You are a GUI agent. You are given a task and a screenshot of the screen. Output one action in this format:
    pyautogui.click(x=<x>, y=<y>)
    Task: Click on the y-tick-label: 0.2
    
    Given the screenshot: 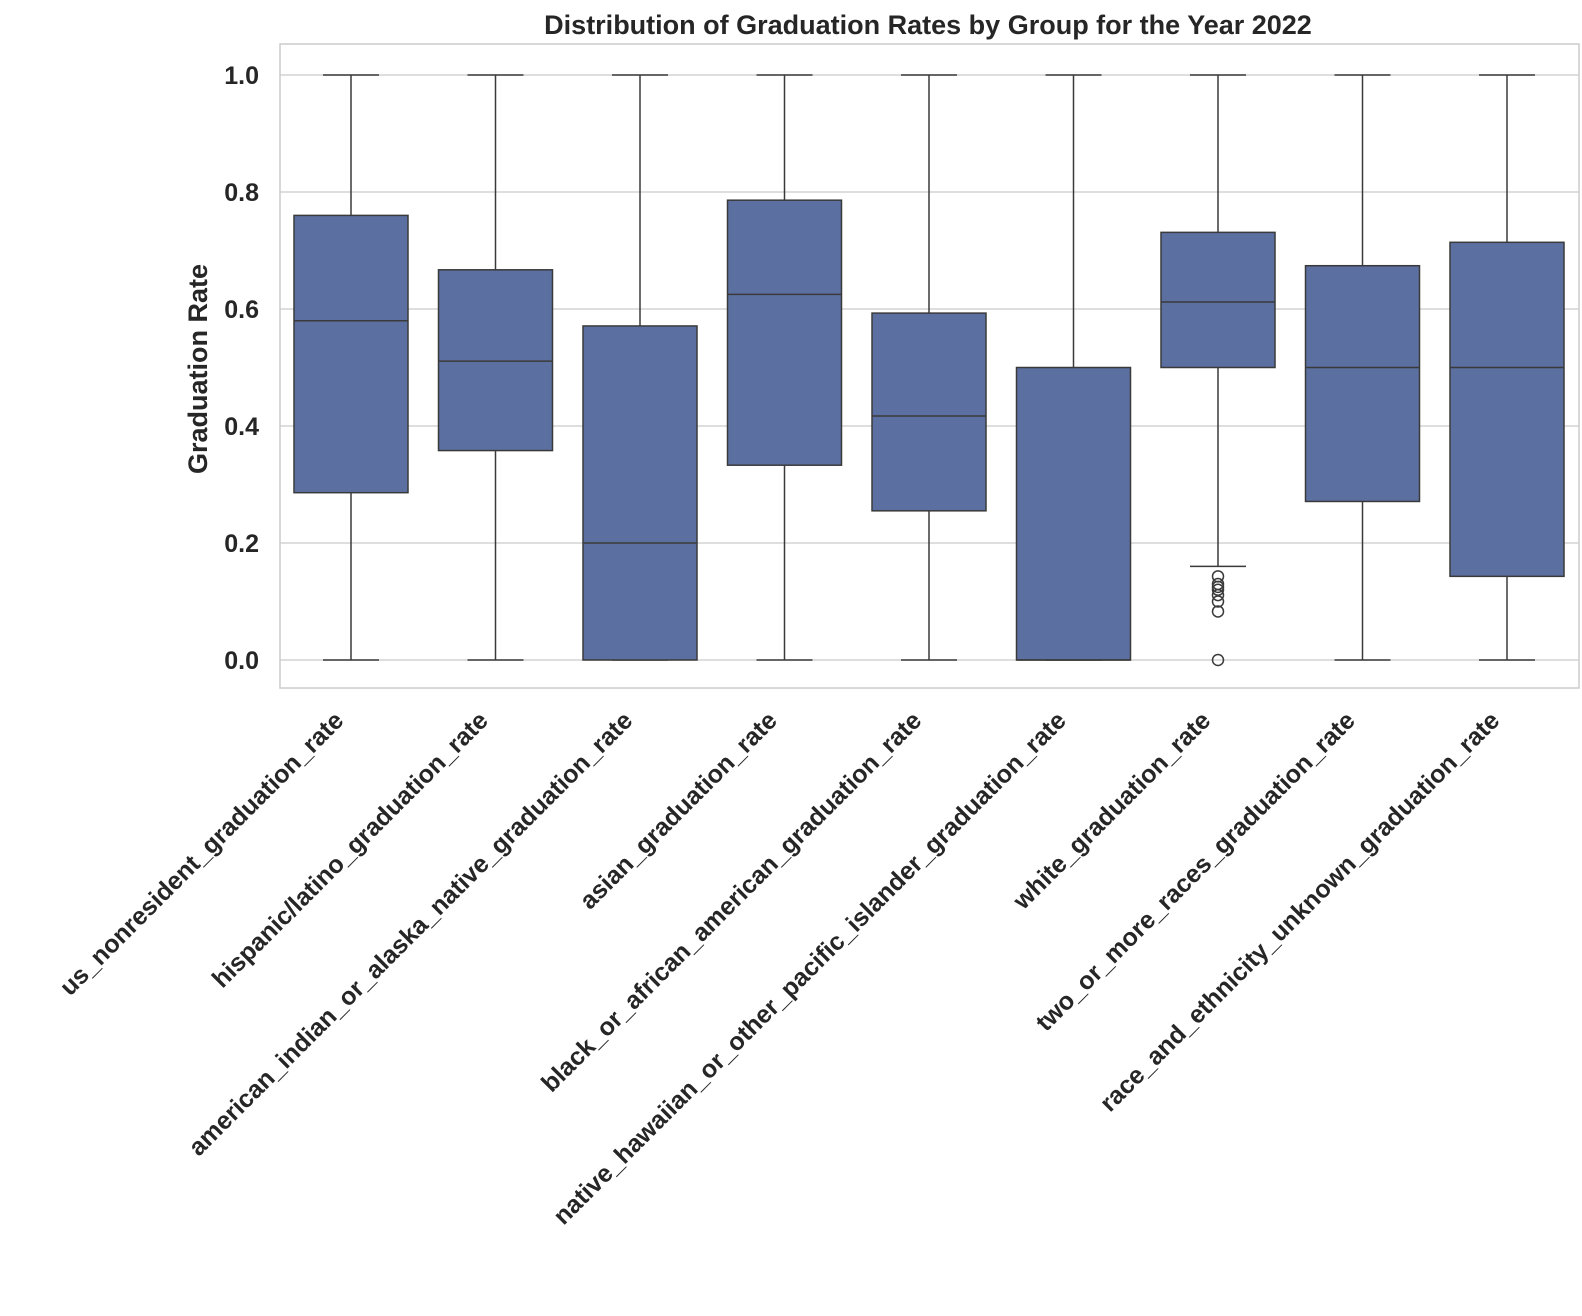 What is the action you would take?
    pyautogui.click(x=241, y=544)
    